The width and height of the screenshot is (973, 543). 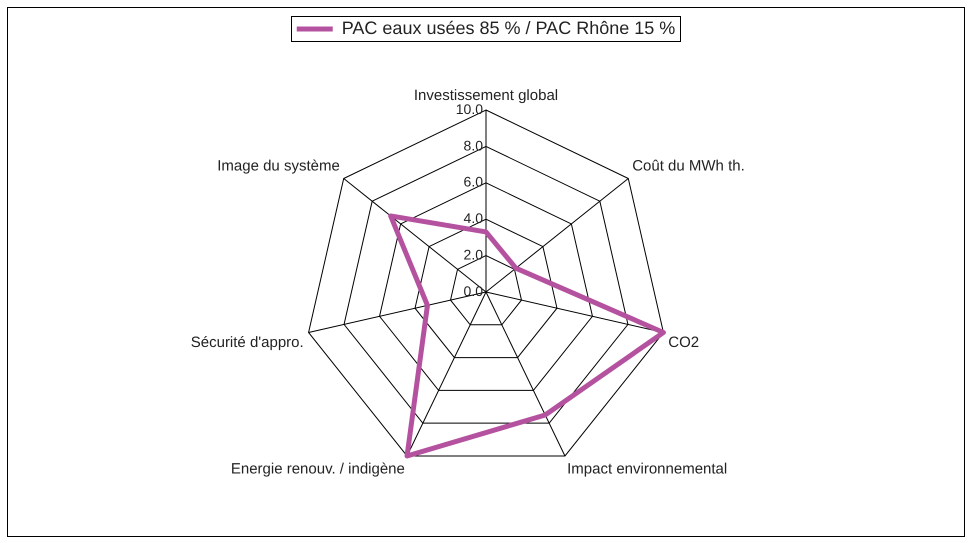 What do you see at coordinates (247, 342) in the screenshot?
I see `spoke-label: Sécurité d'appro.` at bounding box center [247, 342].